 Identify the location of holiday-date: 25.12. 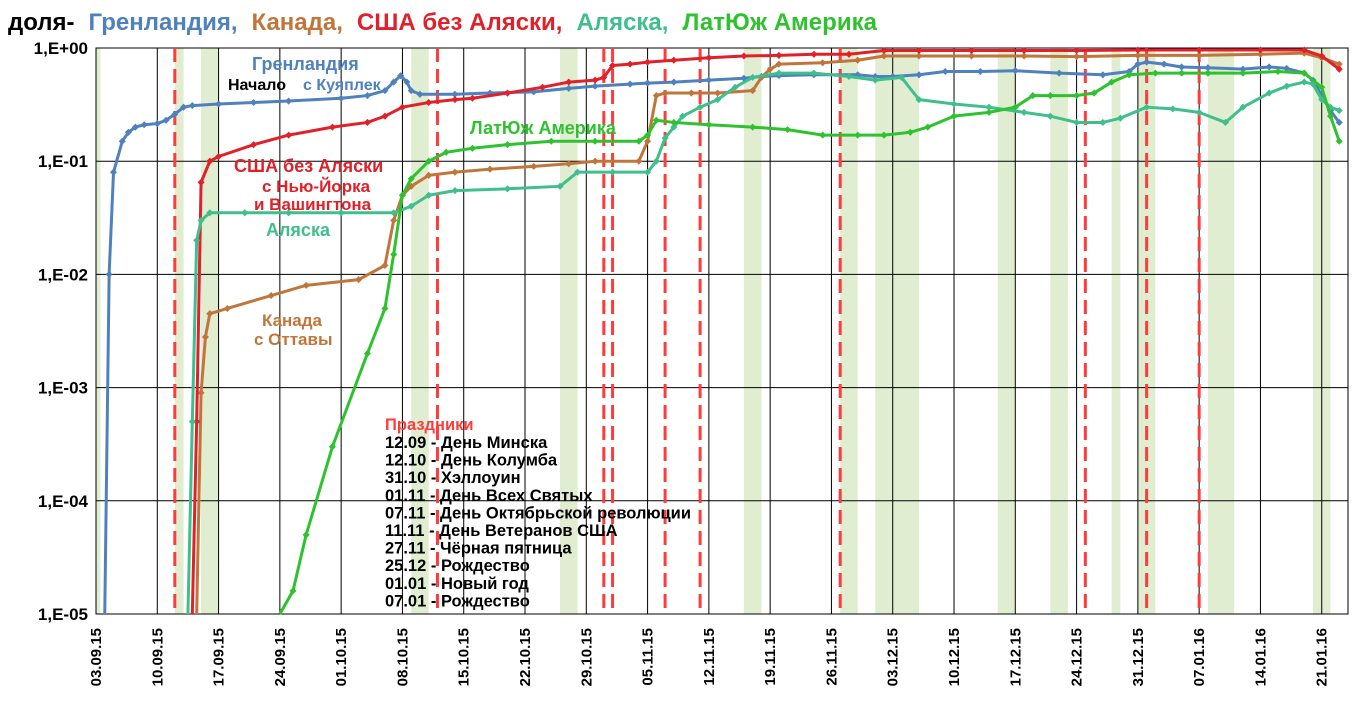
(405, 566).